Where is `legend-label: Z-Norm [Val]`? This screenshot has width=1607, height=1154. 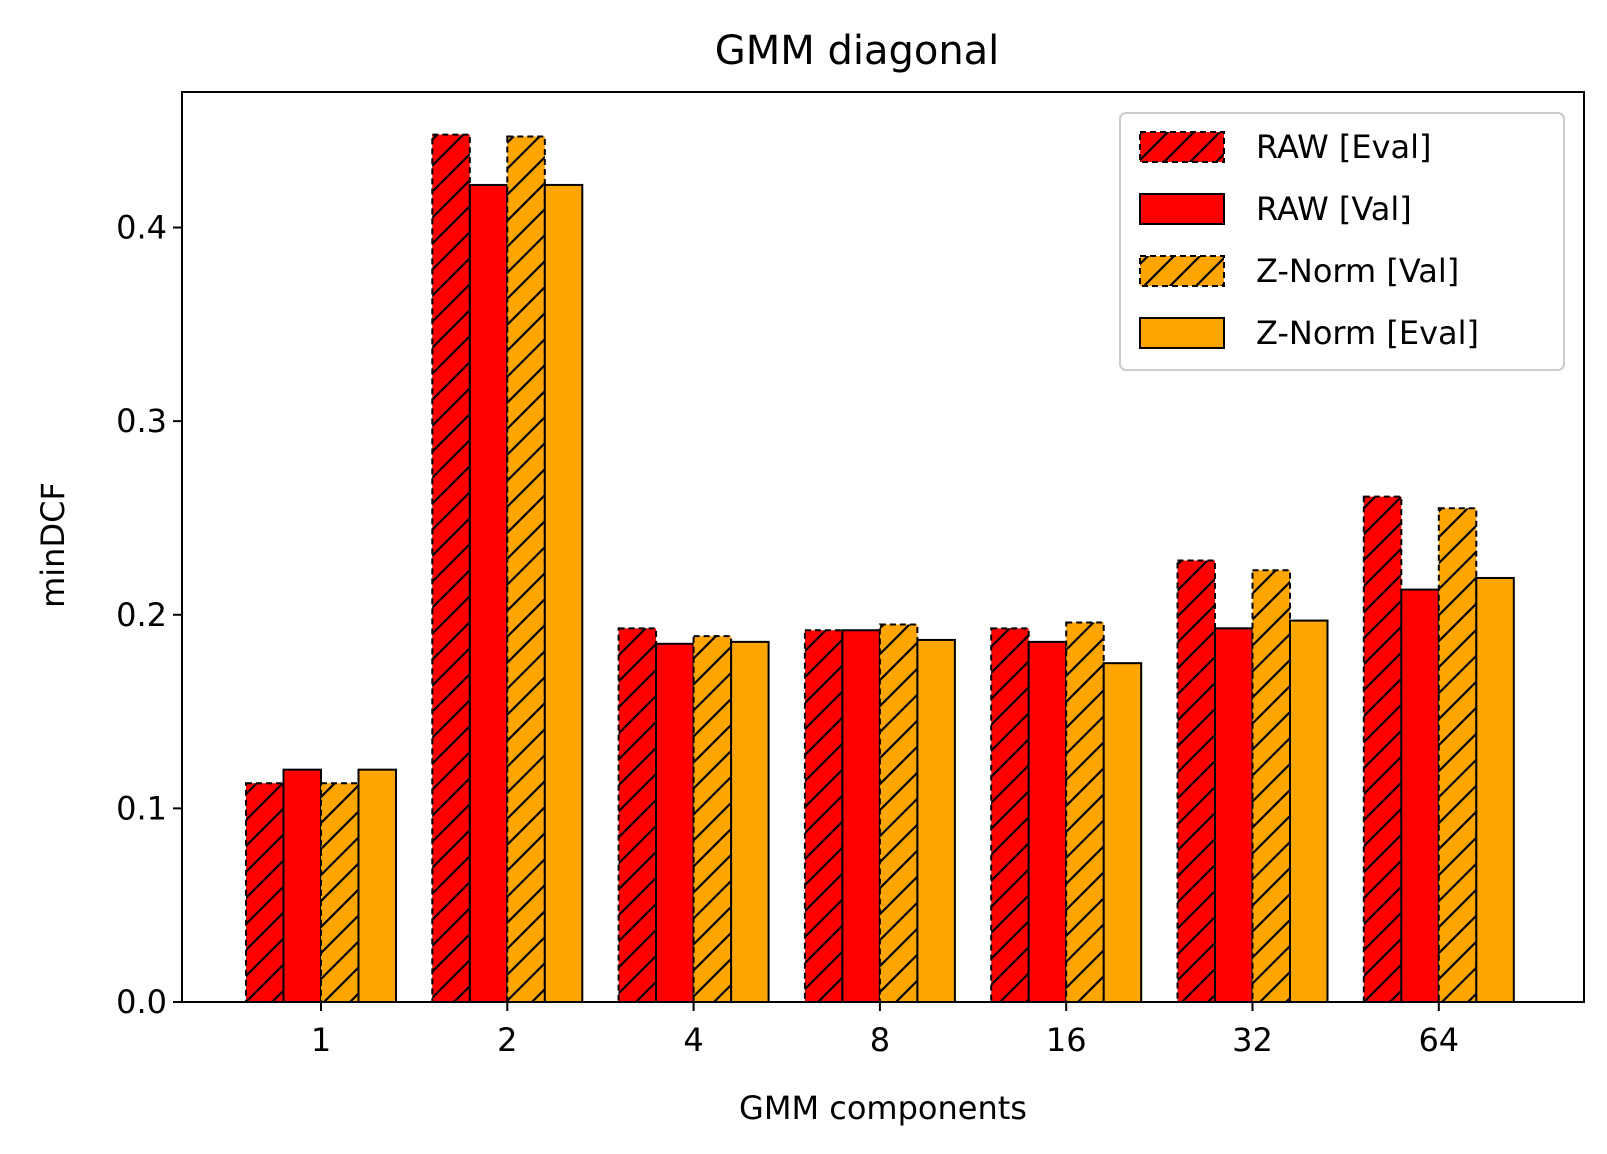 legend-label: Z-Norm [Val] is located at coordinates (1357, 271).